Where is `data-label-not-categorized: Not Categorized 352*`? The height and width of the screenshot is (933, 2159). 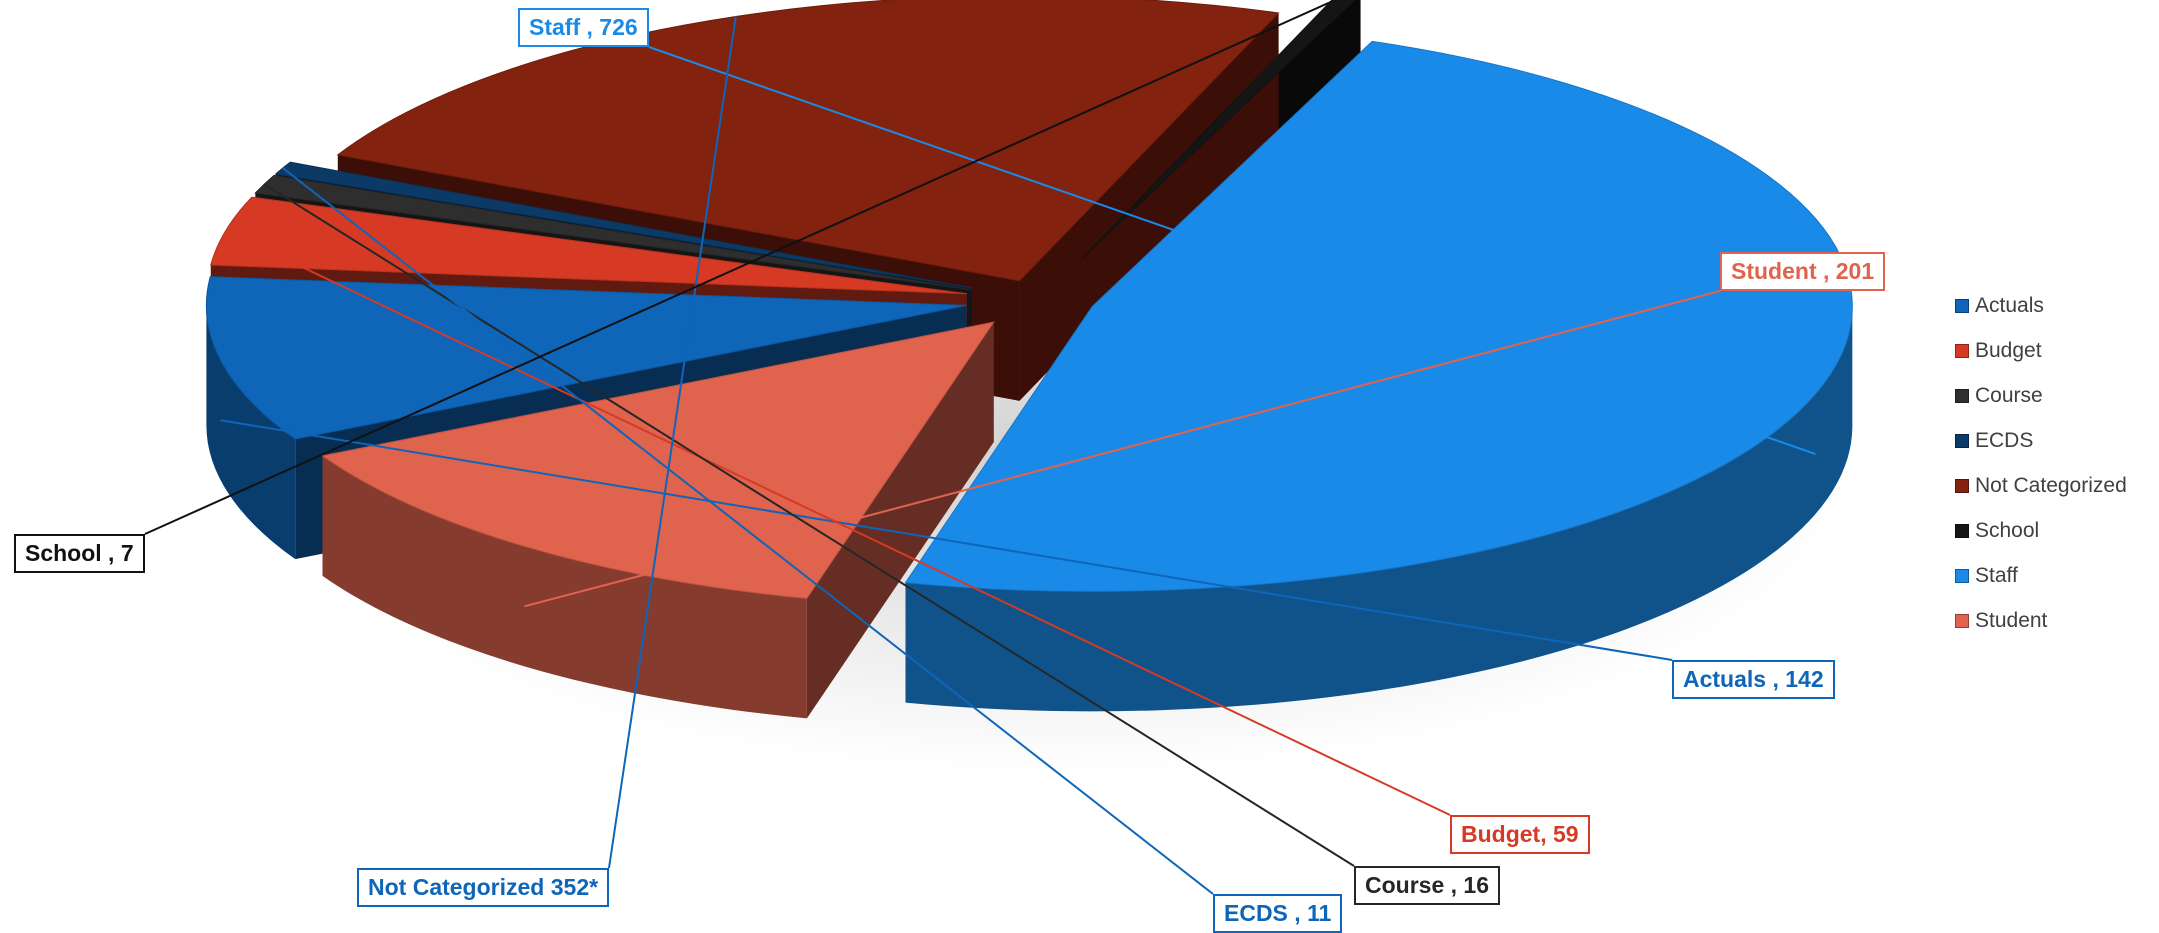
data-label-not-categorized: Not Categorized 352* is located at coordinates (483, 887).